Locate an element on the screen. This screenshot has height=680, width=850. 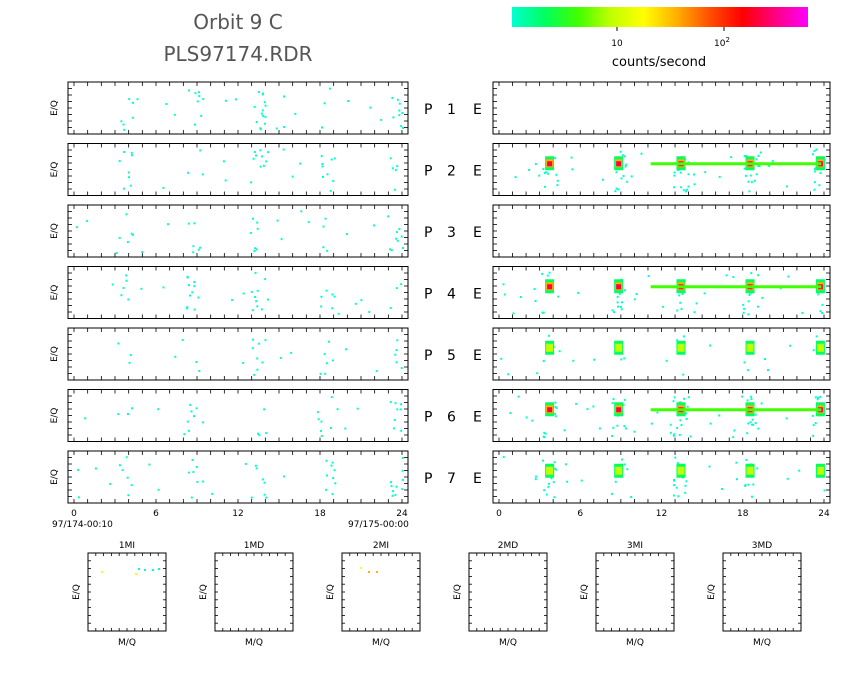
right-time-axis: 0 6 12 18 24 is located at coordinates (663, 514).